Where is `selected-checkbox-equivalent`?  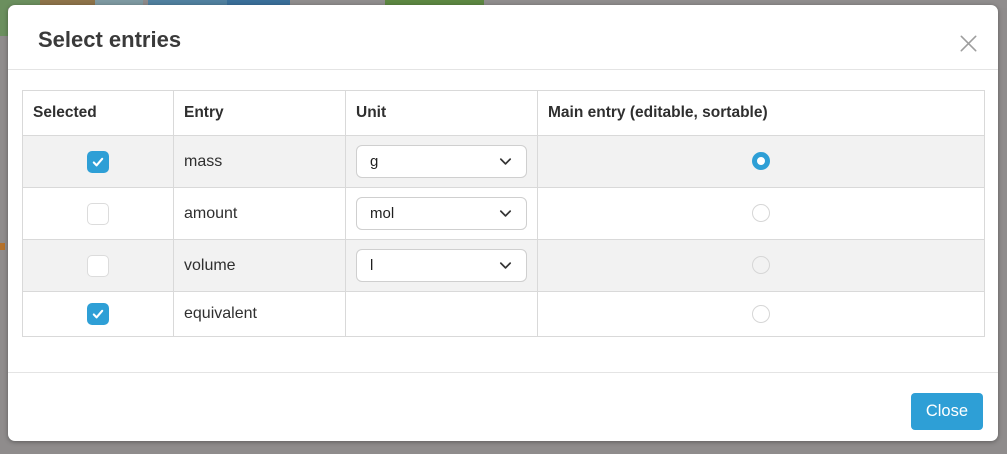
selected-checkbox-equivalent is located at coordinates (98, 314).